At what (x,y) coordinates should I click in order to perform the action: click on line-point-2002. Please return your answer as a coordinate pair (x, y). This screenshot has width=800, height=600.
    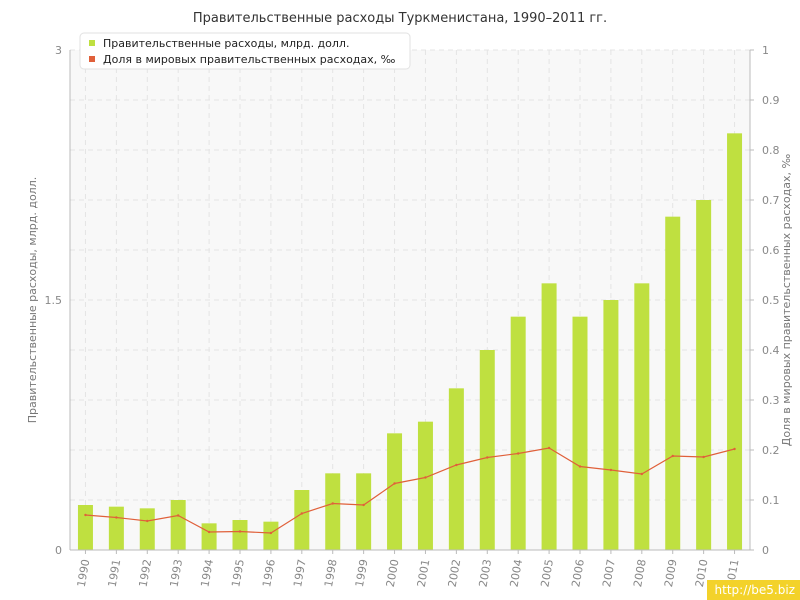
    Looking at the image, I should click on (456, 465).